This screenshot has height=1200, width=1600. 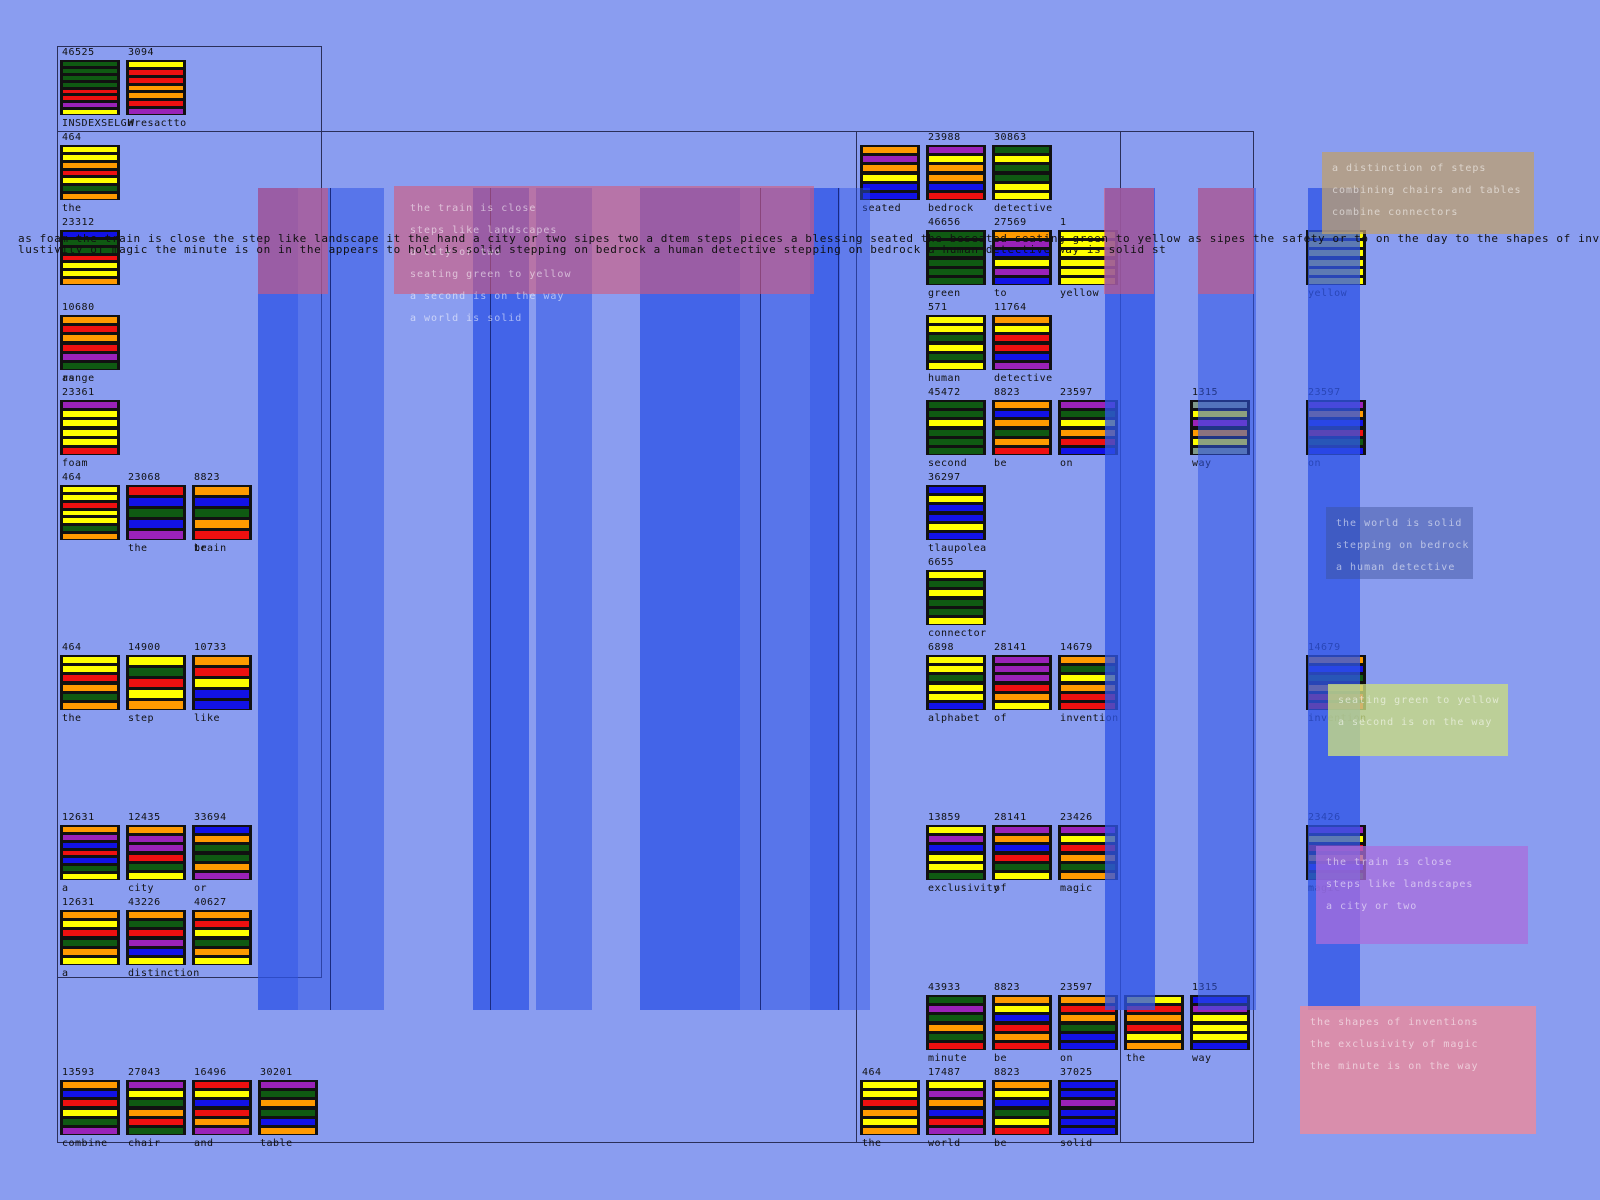 I want to click on cell-word: connector, so click(x=957, y=633).